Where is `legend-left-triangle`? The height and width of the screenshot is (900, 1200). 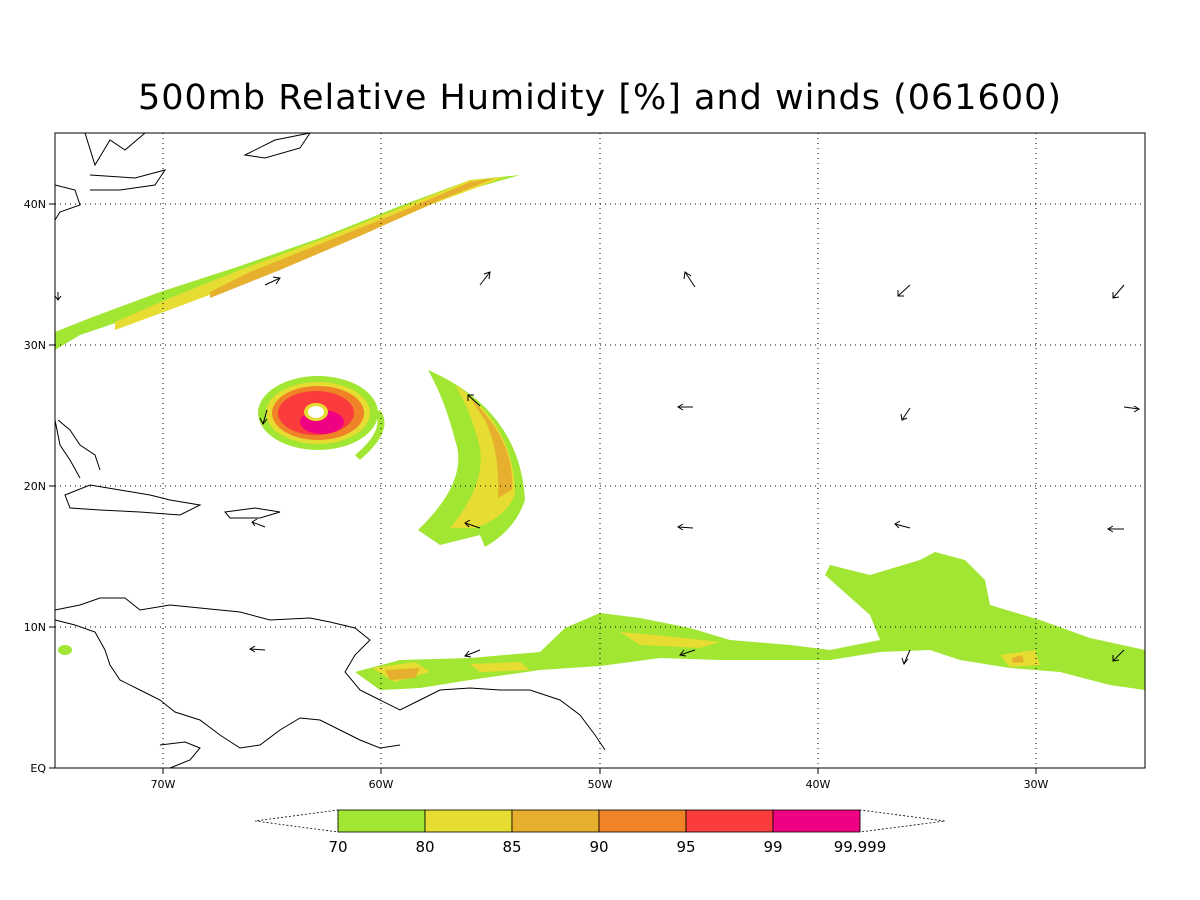 legend-left-triangle is located at coordinates (296, 821).